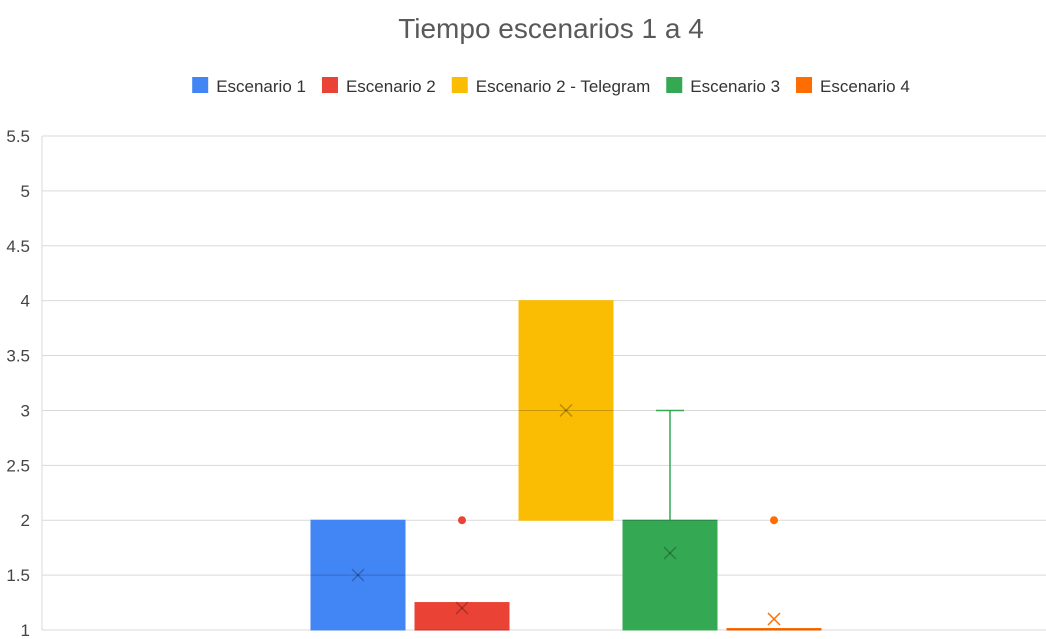 This screenshot has height=639, width=1046. I want to click on legend-item: Escenario 2, so click(378, 86).